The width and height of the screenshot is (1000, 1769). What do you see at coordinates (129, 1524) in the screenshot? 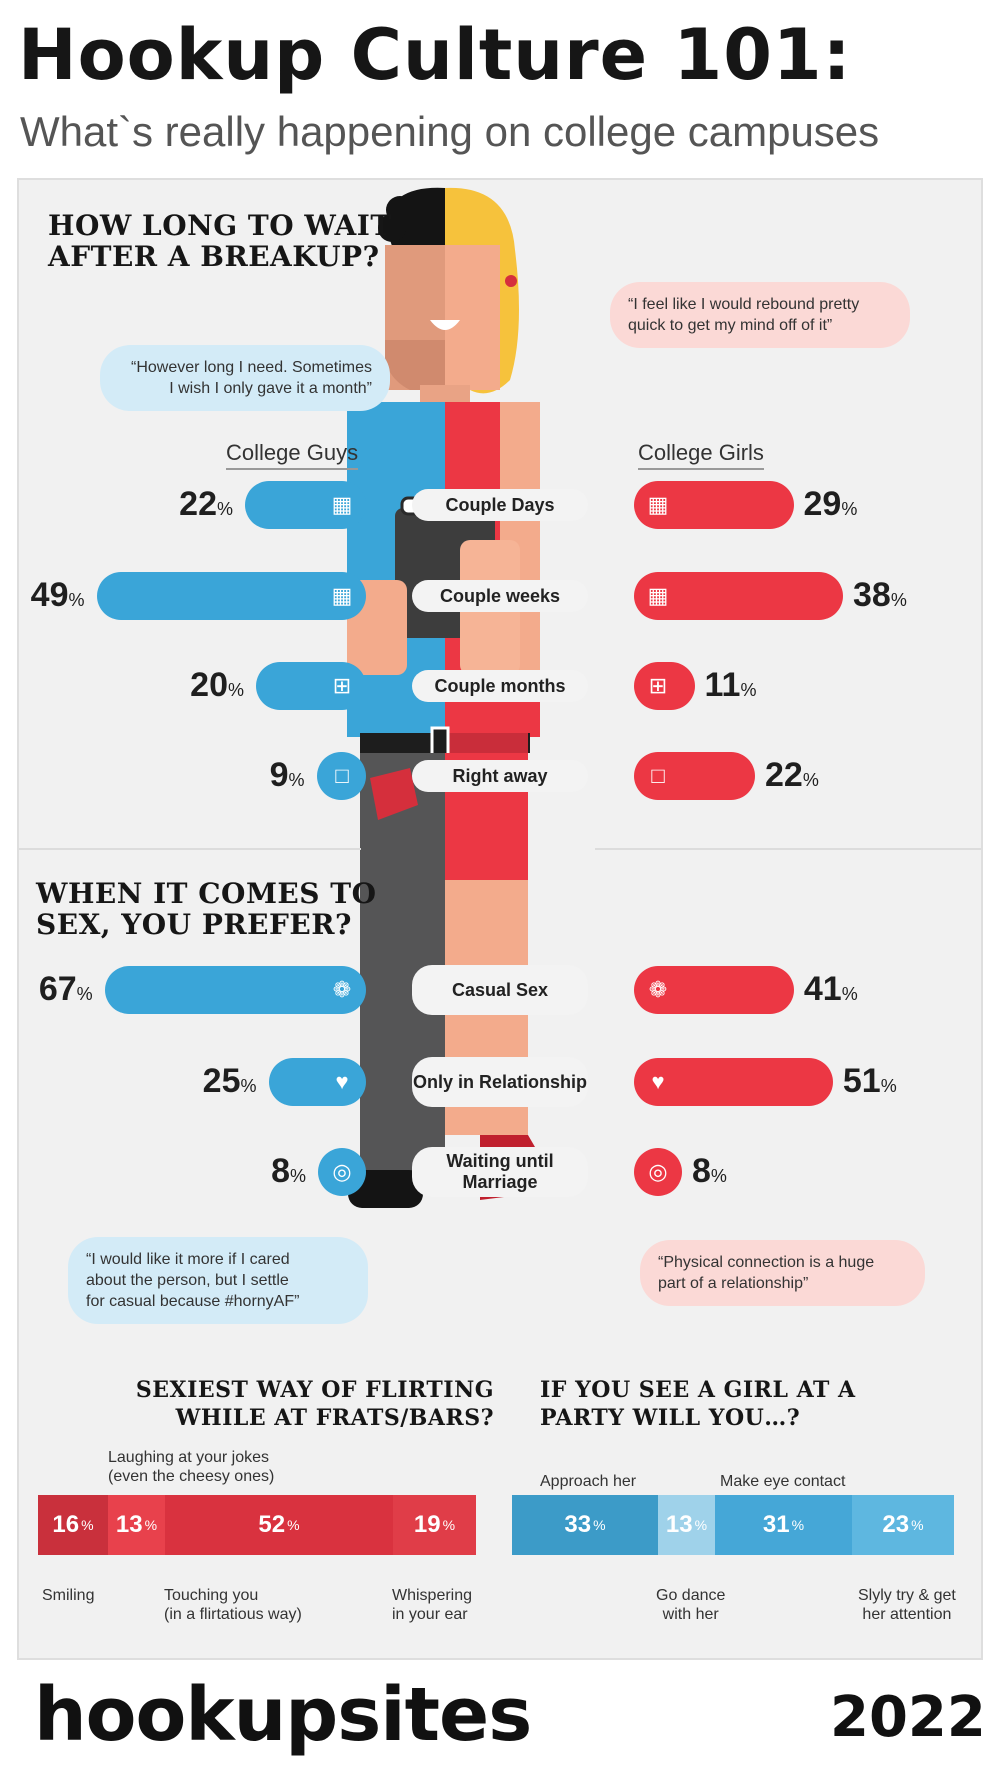
I see `flirting-segment-value: 13` at bounding box center [129, 1524].